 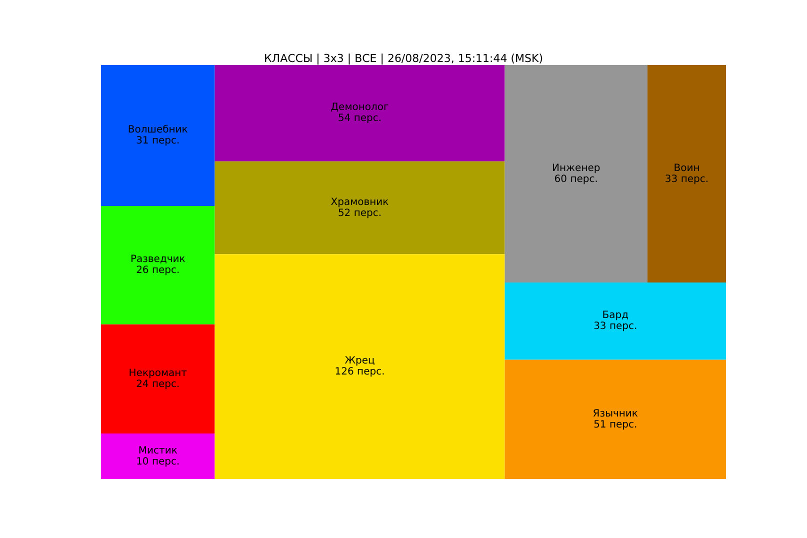 What do you see at coordinates (158, 373) in the screenshot?
I see `category-label: Некромант` at bounding box center [158, 373].